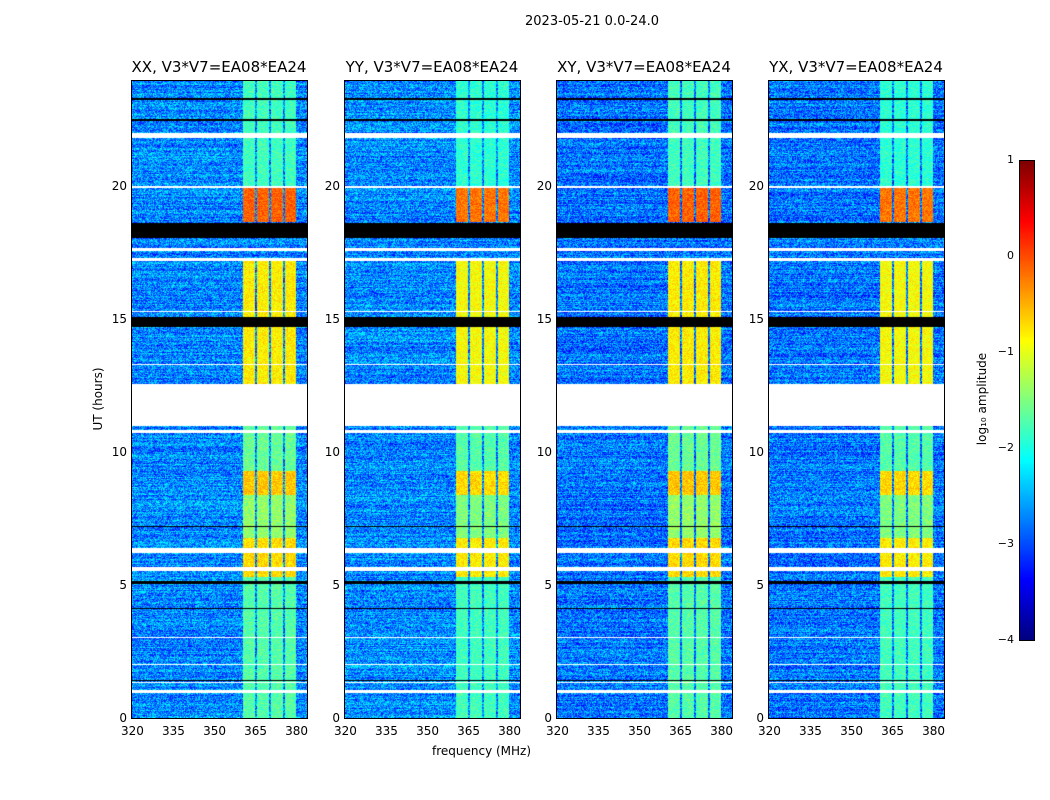 The width and height of the screenshot is (1050, 800). What do you see at coordinates (219, 67) in the screenshot?
I see `panel-title: XX, V3*V7=EA08*EA24` at bounding box center [219, 67].